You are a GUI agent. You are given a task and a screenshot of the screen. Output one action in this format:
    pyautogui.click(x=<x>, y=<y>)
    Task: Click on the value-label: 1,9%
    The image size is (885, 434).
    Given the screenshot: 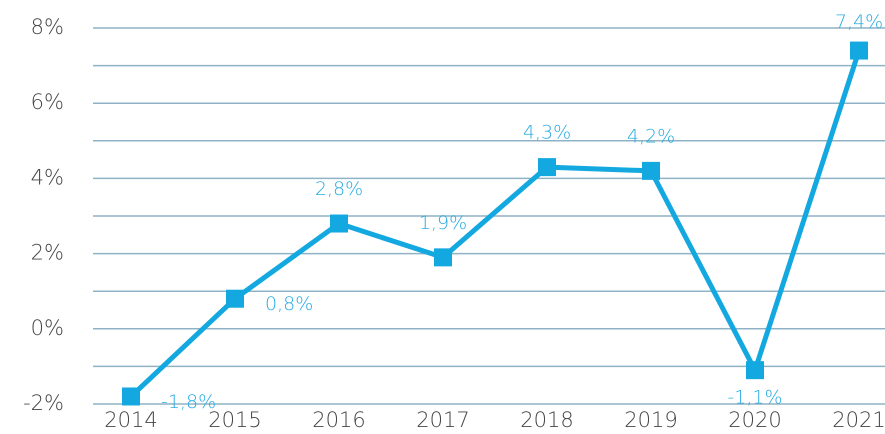 What is the action you would take?
    pyautogui.click(x=443, y=223)
    